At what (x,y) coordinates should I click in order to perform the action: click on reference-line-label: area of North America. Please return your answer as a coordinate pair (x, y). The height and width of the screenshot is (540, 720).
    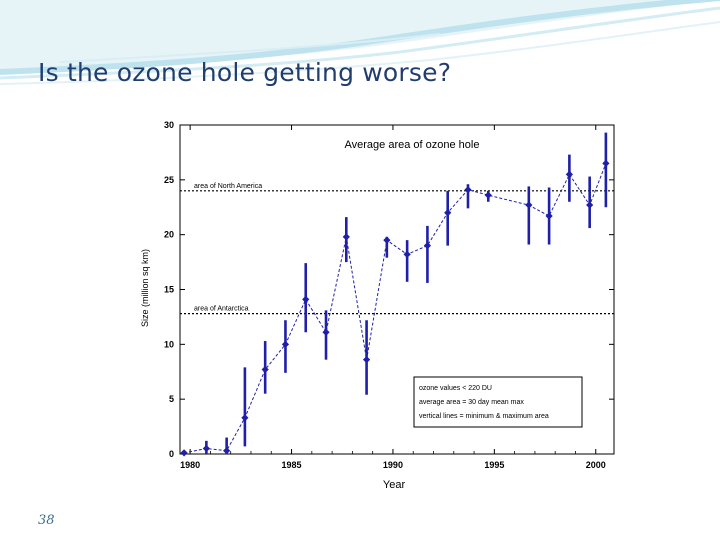
    Looking at the image, I should click on (228, 186).